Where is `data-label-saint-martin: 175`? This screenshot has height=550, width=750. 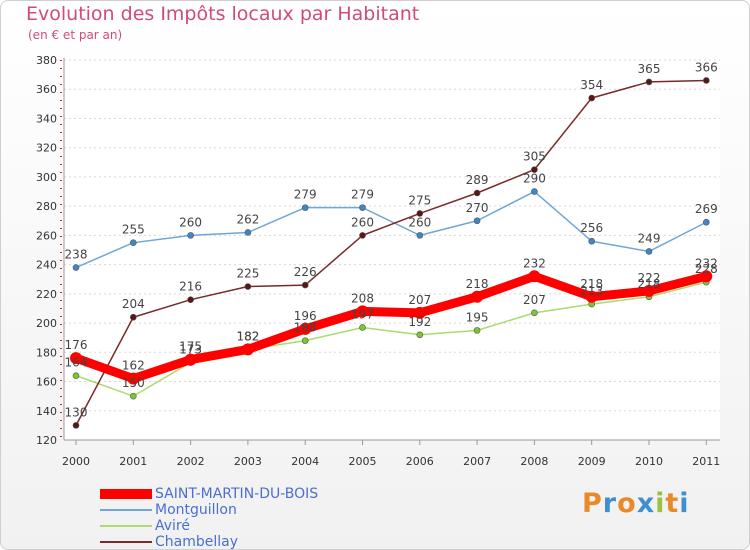 data-label-saint-martin: 175 is located at coordinates (190, 347).